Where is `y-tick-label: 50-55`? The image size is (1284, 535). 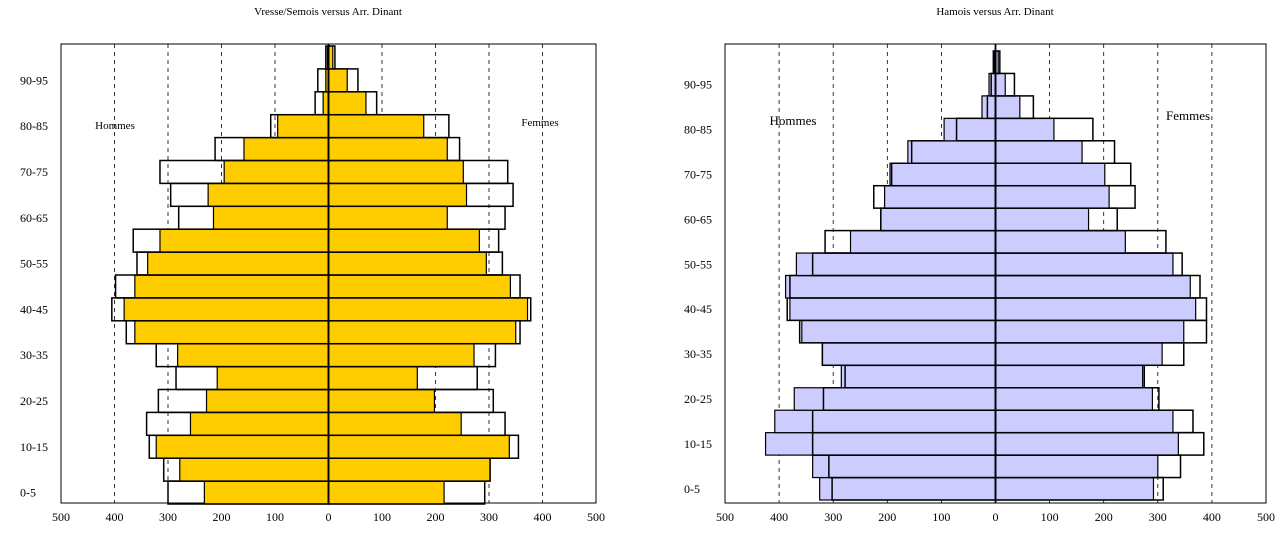 y-tick-label: 50-55 is located at coordinates (34, 264).